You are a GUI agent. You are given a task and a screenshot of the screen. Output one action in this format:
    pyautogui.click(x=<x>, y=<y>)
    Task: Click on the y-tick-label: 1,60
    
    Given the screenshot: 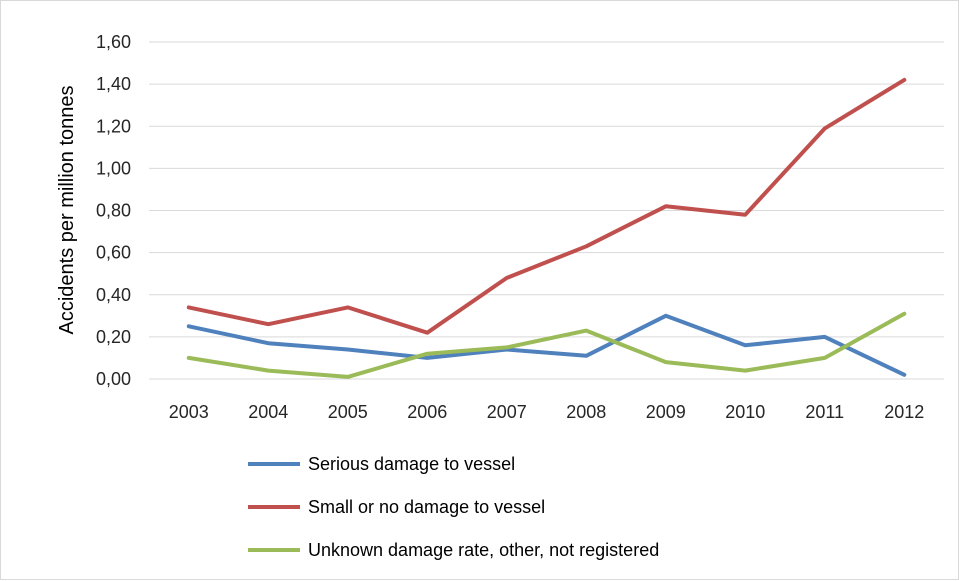 What is the action you would take?
    pyautogui.click(x=113, y=42)
    